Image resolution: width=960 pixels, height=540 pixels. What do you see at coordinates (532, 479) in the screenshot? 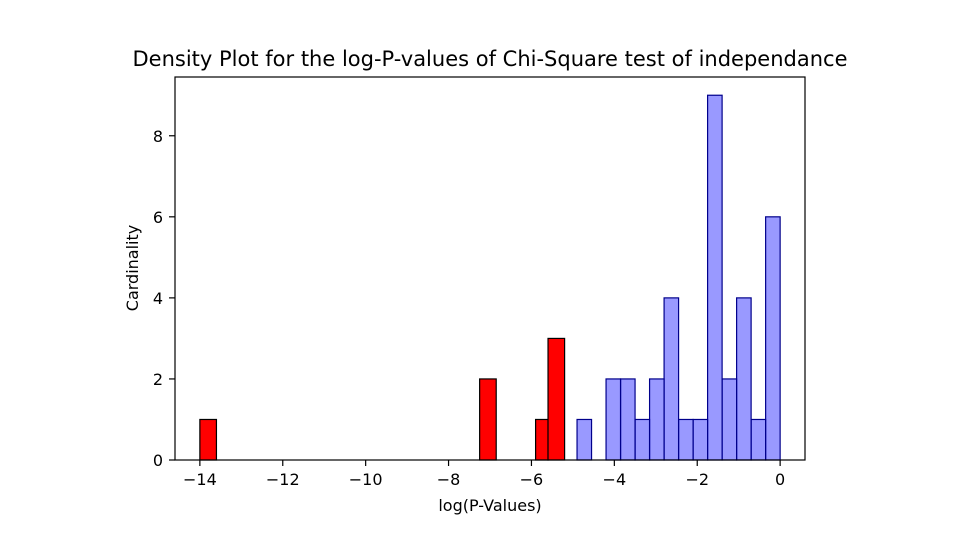
I see `x-tick-label: −6` at bounding box center [532, 479].